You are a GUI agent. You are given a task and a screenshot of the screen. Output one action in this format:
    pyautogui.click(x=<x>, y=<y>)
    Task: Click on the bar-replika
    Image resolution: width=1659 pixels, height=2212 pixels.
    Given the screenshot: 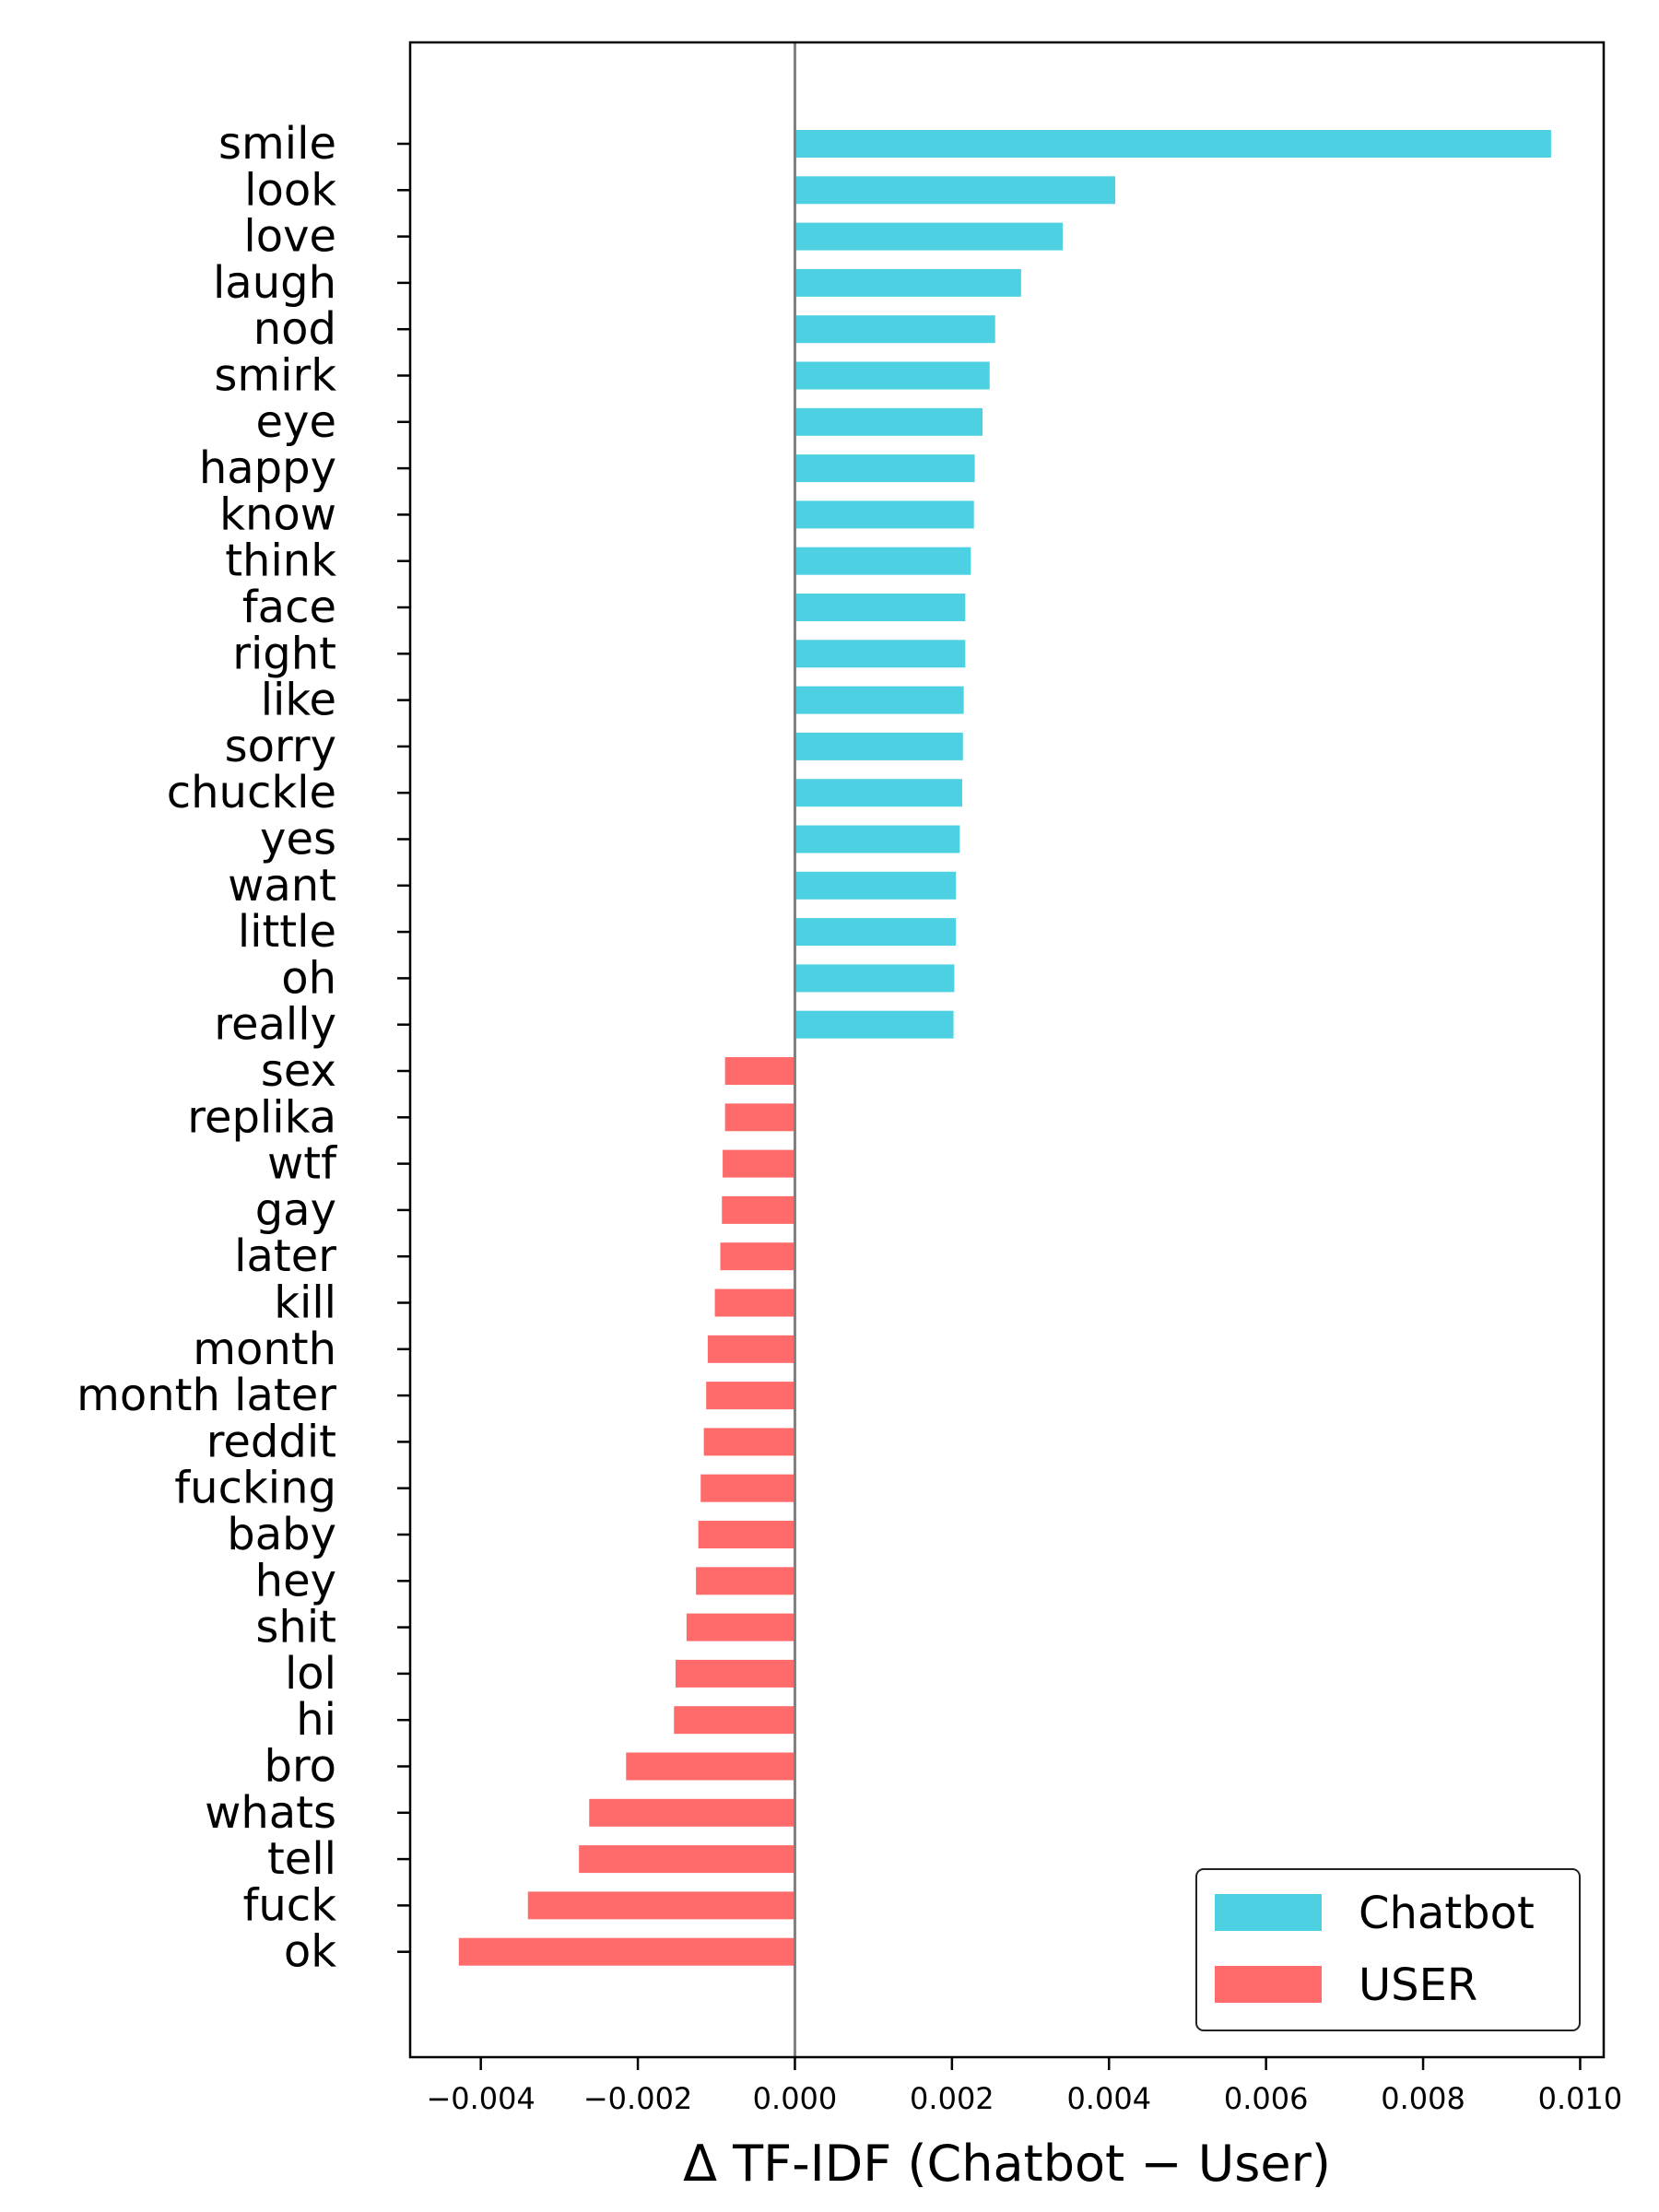 What is the action you would take?
    pyautogui.click(x=759, y=1117)
    